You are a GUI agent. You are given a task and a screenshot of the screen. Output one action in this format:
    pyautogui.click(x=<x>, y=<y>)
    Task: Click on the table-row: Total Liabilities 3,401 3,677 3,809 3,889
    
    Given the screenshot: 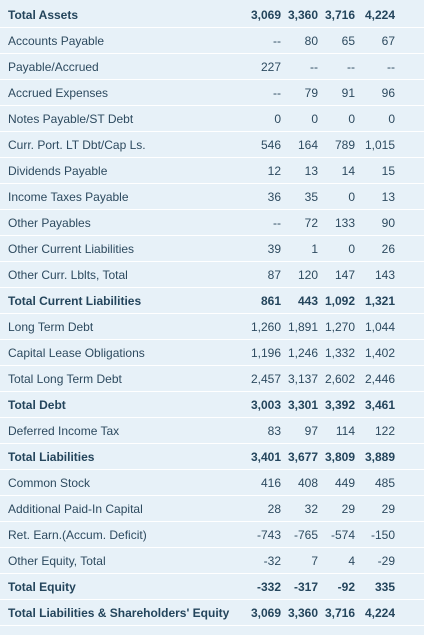 What is the action you would take?
    pyautogui.click(x=212, y=457)
    